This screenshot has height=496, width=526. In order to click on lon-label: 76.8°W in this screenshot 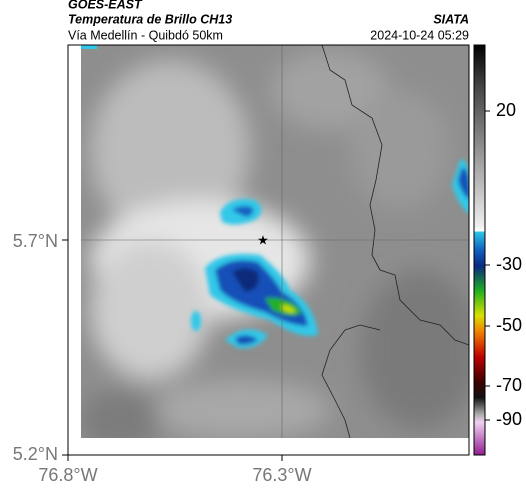, I will do `click(67, 475)`.